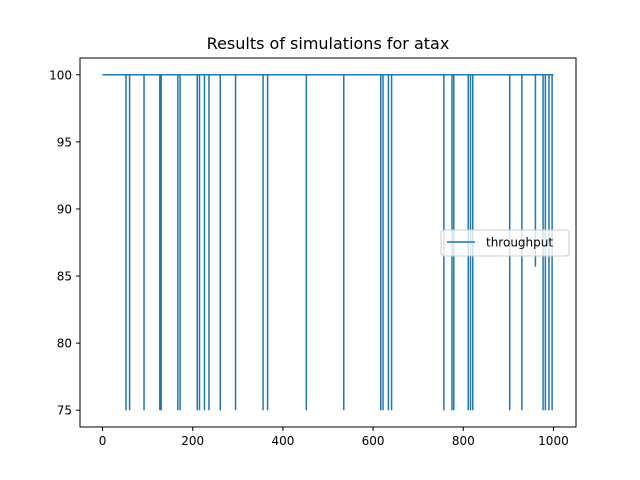 This screenshot has height=480, width=640. What do you see at coordinates (103, 441) in the screenshot?
I see `x-tick-label: 0` at bounding box center [103, 441].